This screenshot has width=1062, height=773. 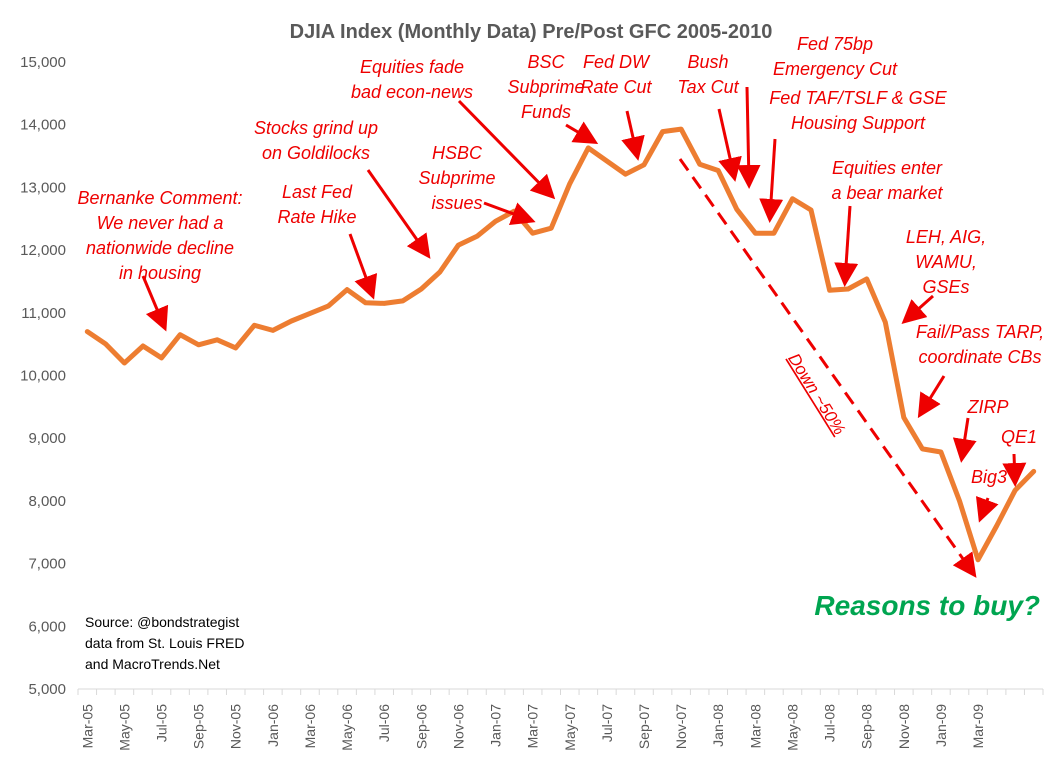 What do you see at coordinates (47, 689) in the screenshot?
I see `y-tick-label: 5,000` at bounding box center [47, 689].